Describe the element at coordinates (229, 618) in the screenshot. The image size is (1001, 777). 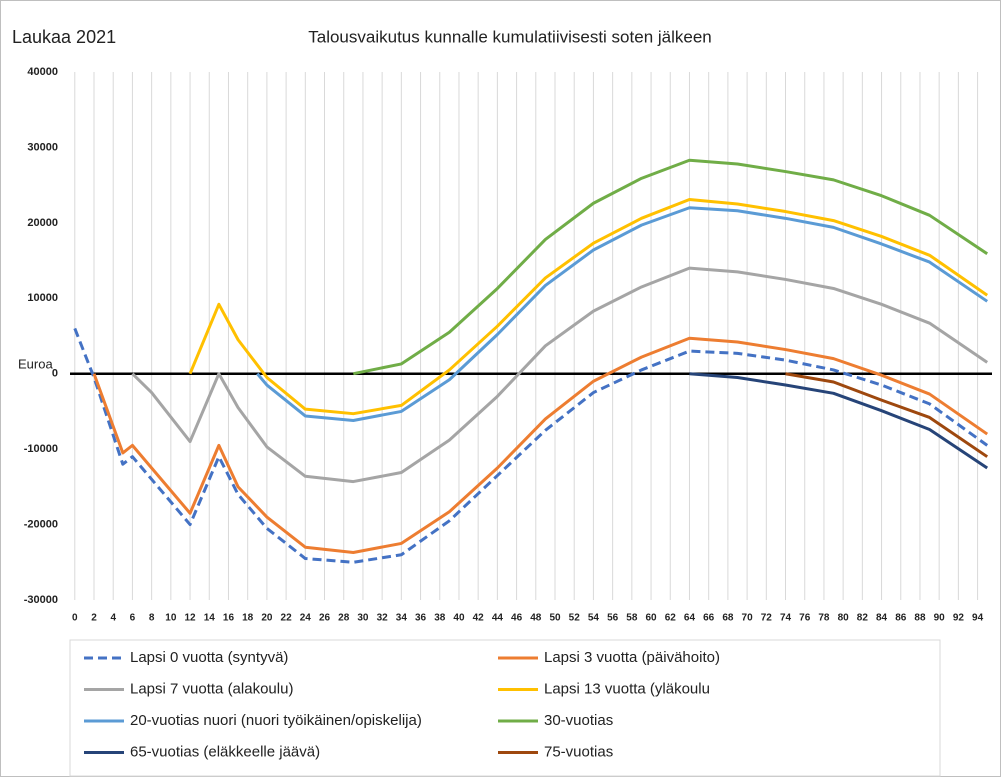
I see `x-tick-label: 16` at that location.